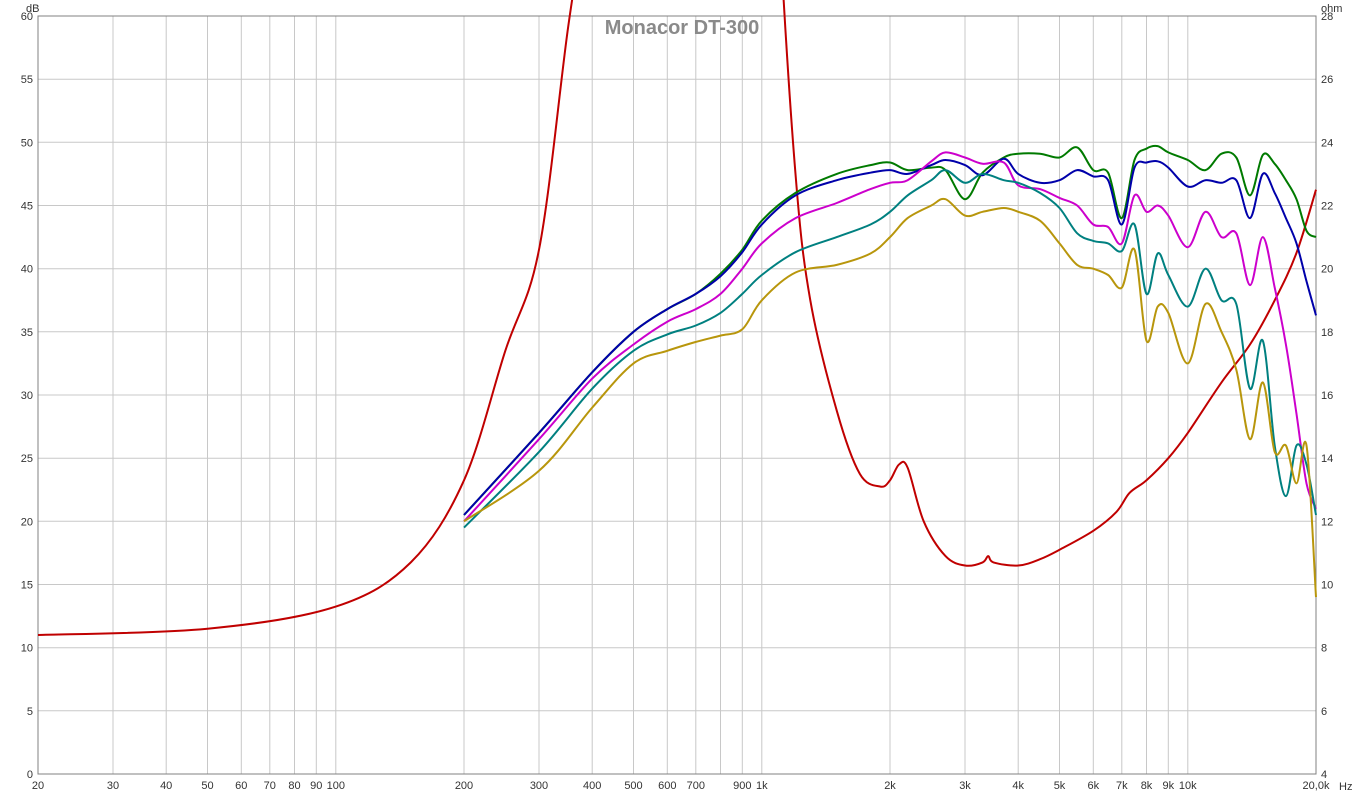 The height and width of the screenshot is (795, 1365). Describe the element at coordinates (1093, 786) in the screenshot. I see `x-tick-label: 6k` at that location.